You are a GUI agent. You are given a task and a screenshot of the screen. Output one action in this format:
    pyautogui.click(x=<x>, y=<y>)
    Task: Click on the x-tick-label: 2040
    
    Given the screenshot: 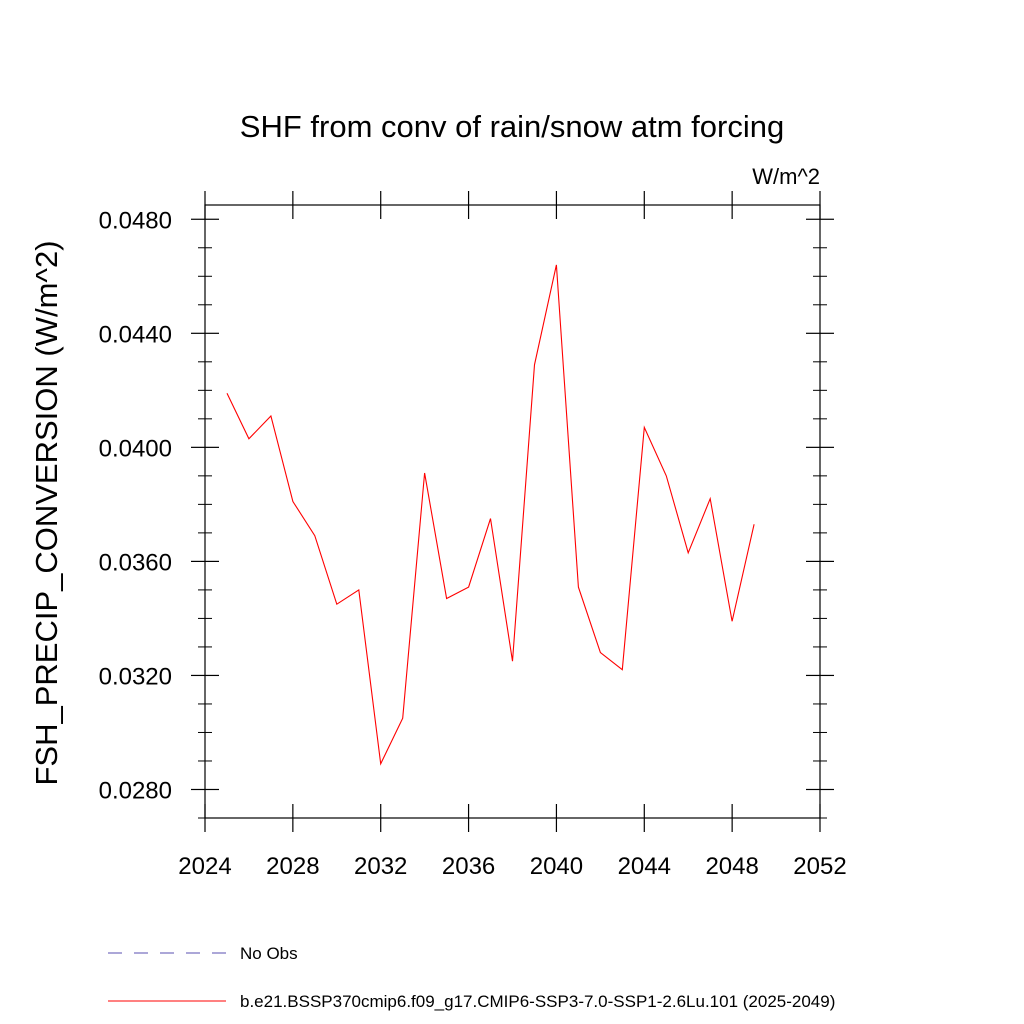 What is the action you would take?
    pyautogui.click(x=556, y=866)
    